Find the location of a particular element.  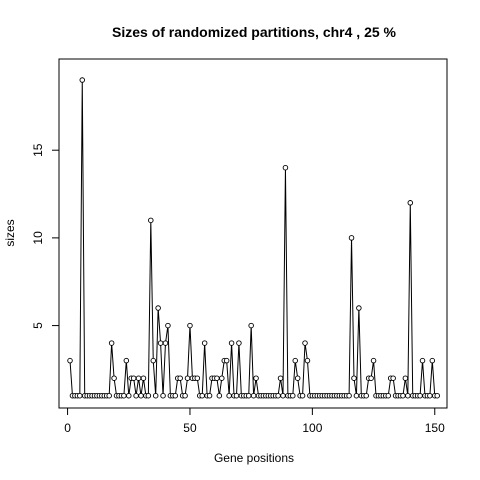

y-axis: 5 10 15 is located at coordinates (45, 236).